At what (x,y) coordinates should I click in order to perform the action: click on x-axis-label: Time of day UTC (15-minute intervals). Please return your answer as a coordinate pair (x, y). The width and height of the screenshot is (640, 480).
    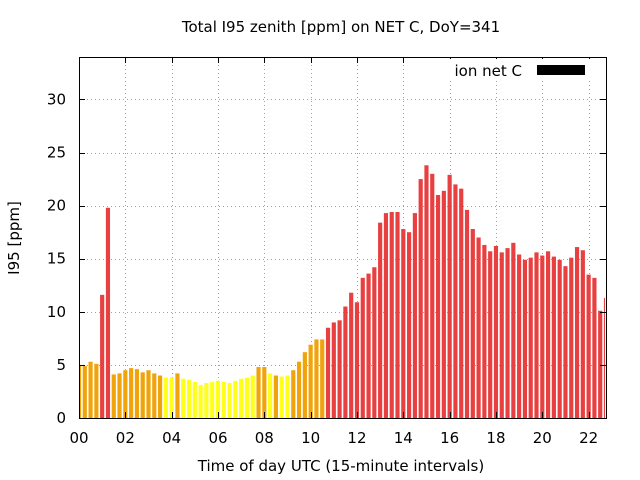
    Looking at the image, I should click on (340, 466).